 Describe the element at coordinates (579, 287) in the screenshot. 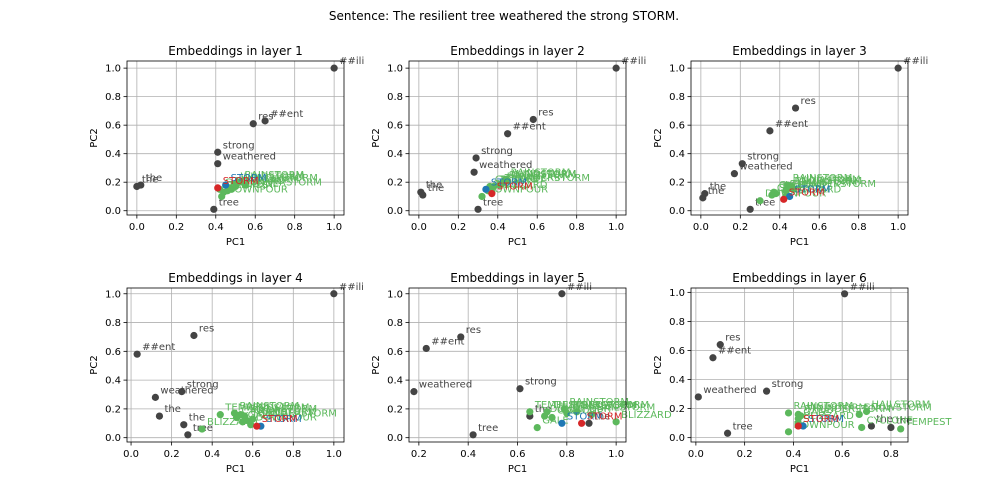

I see `point-label: ##ili` at that location.